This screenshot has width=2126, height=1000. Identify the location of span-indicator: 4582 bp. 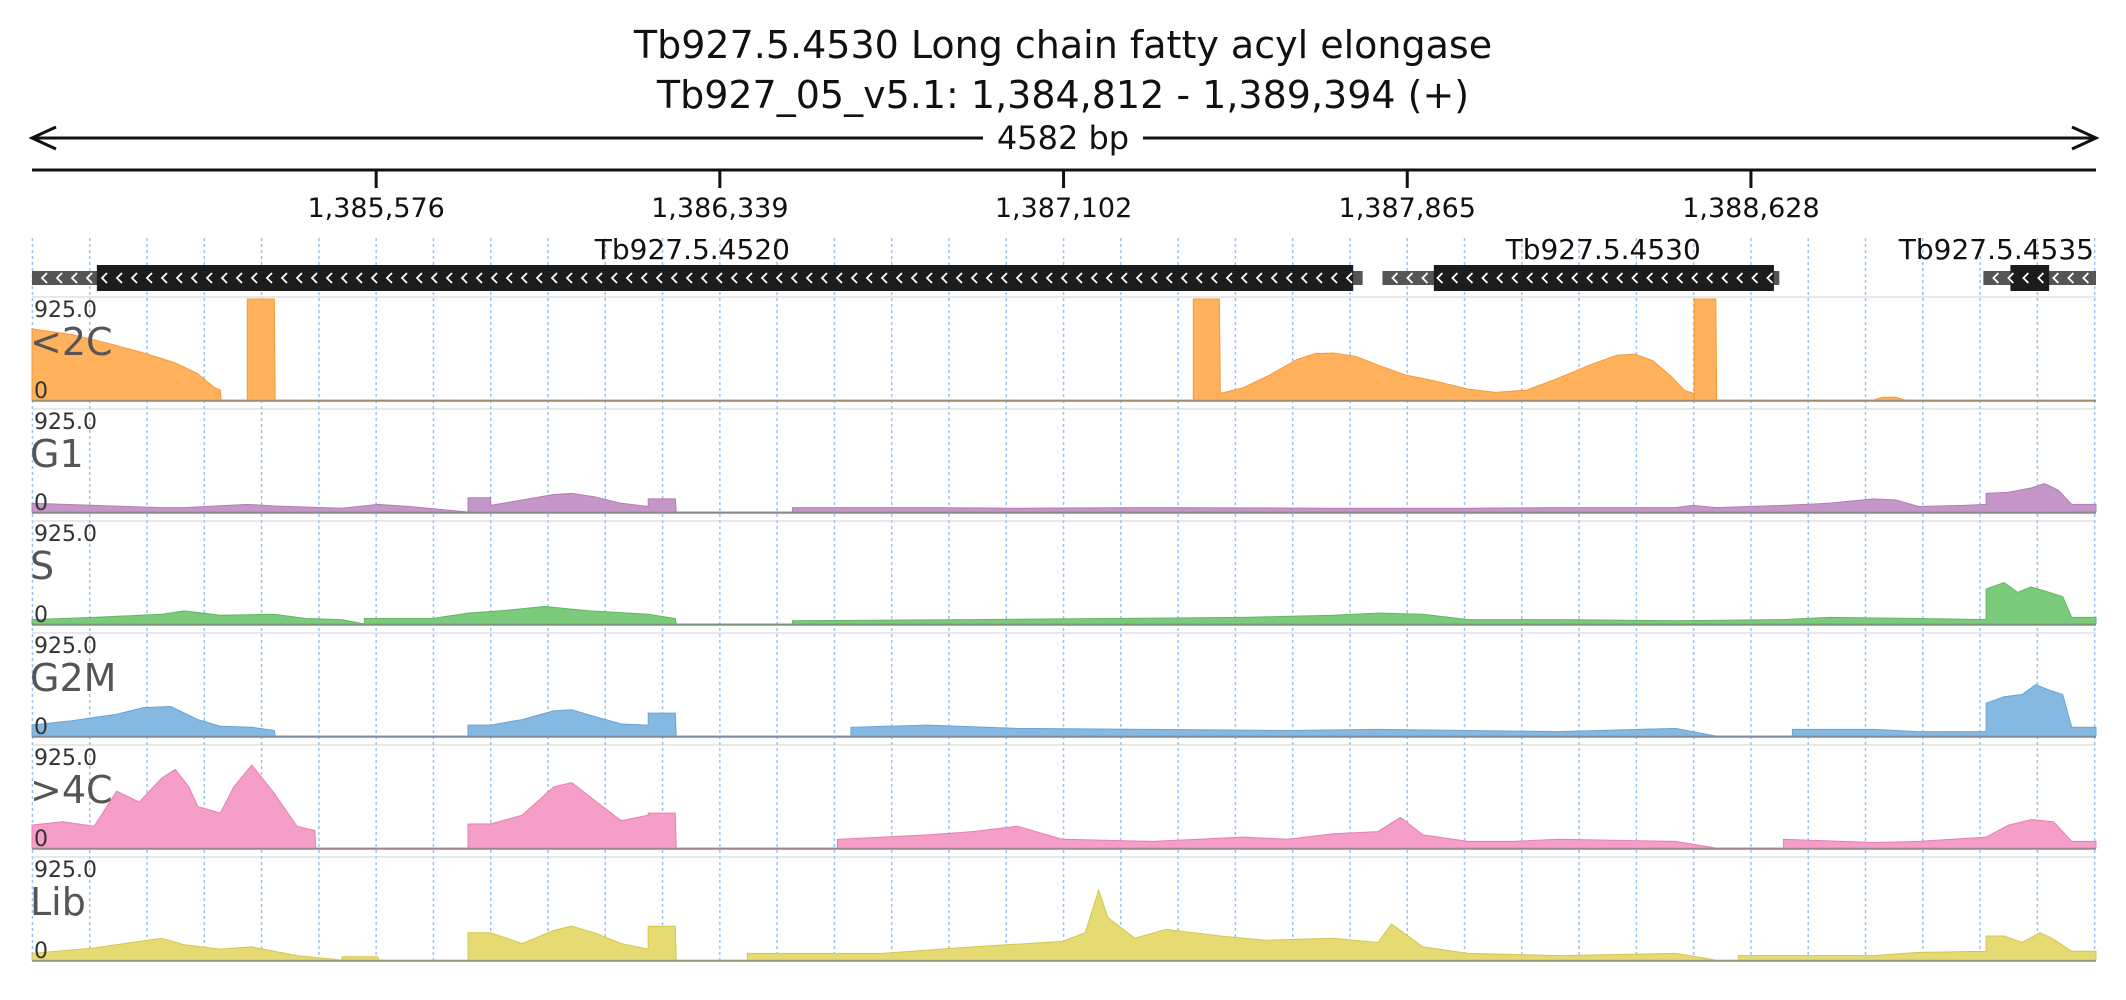
(1064, 138).